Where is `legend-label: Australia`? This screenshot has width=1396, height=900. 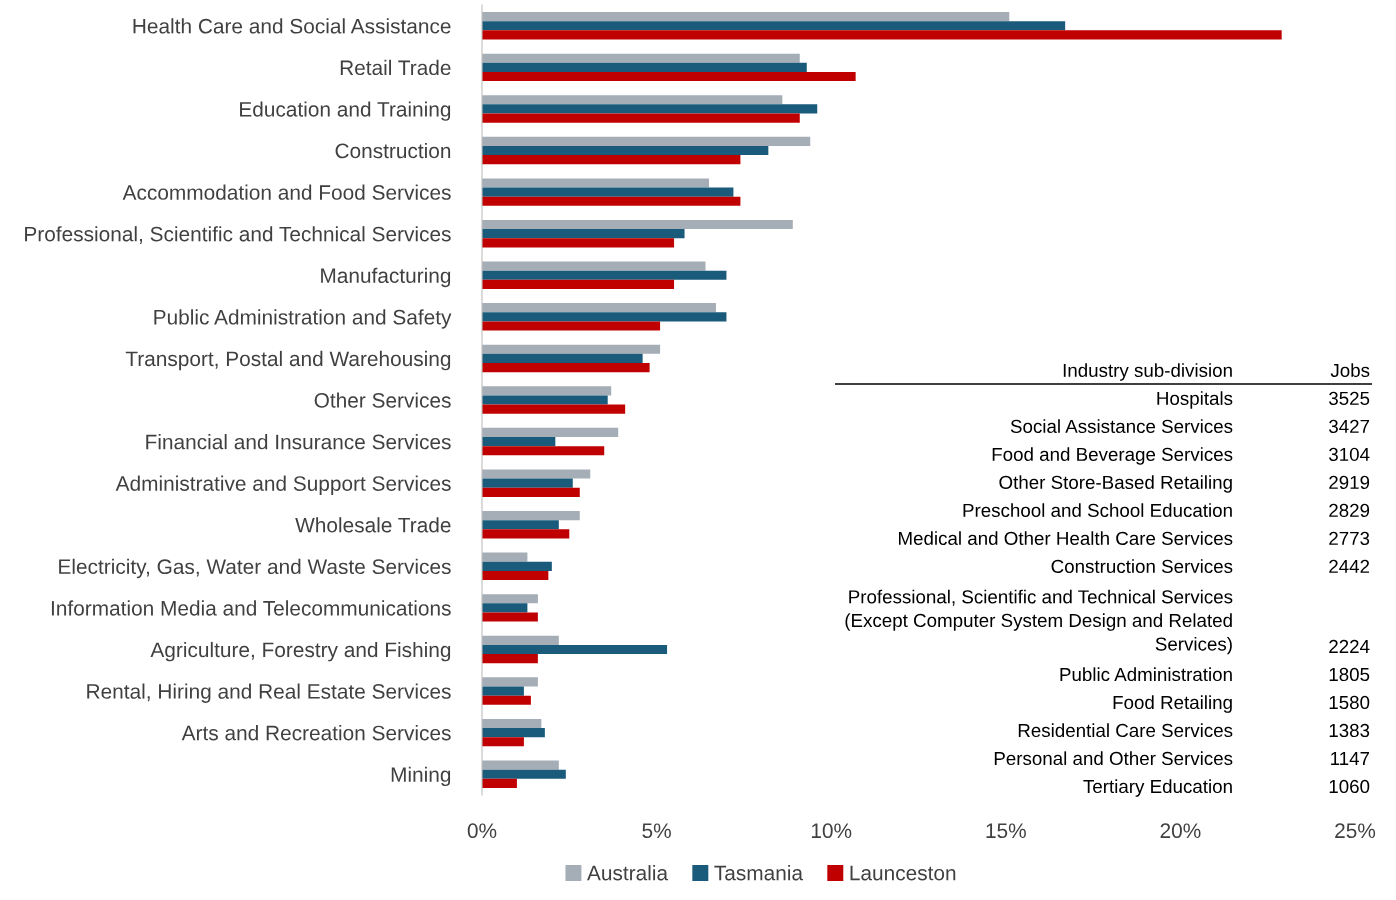
legend-label: Australia is located at coordinates (628, 873).